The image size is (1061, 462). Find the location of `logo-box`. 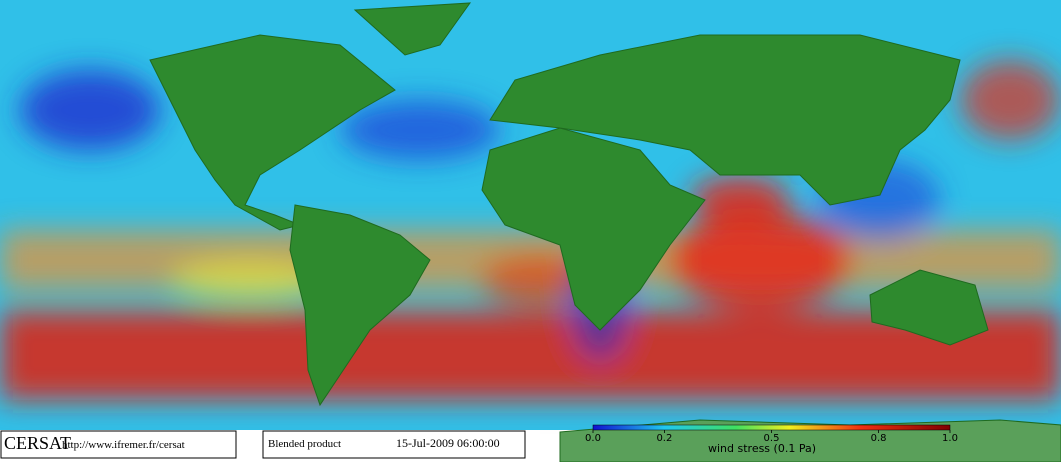

logo-box is located at coordinates (118, 444).